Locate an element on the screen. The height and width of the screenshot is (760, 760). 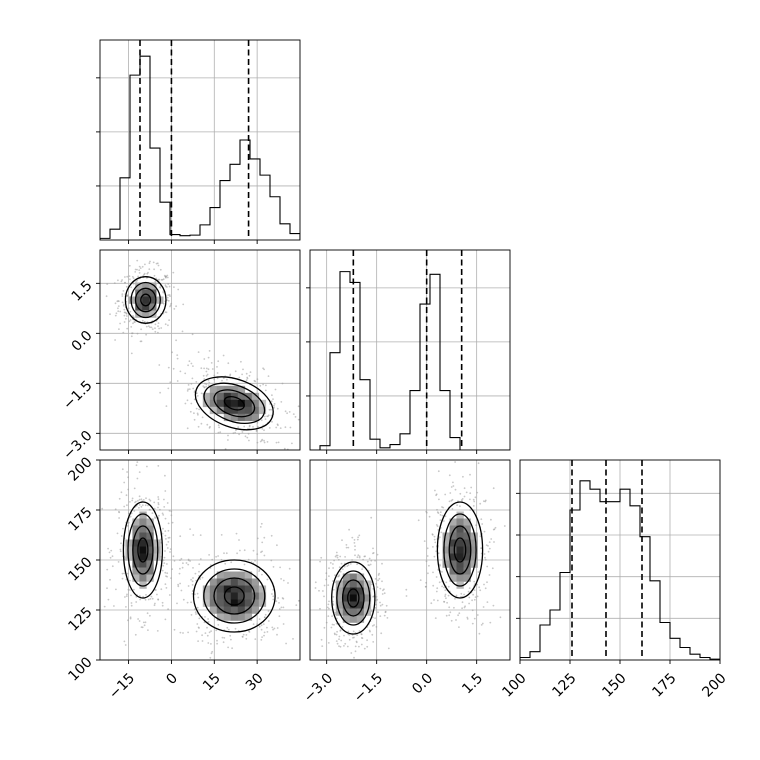
x-tick-label-p2: 150 is located at coordinates (614, 685).